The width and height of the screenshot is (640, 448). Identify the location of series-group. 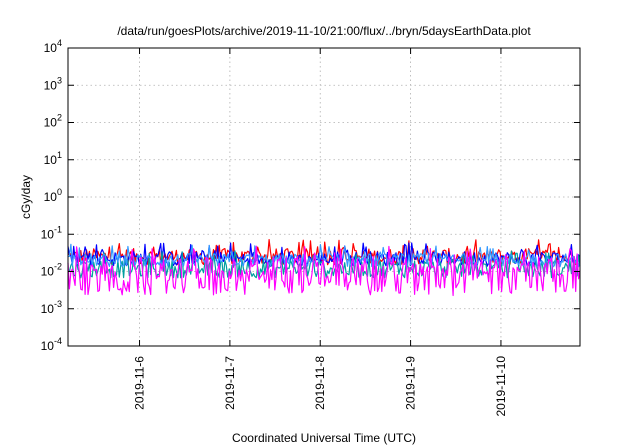
(324, 268).